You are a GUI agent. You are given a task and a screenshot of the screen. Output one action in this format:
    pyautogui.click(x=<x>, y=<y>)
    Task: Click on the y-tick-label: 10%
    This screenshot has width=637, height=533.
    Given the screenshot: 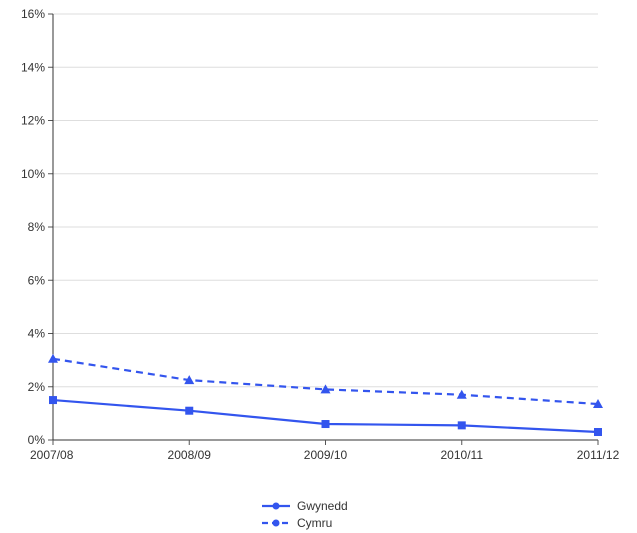 What is the action you would take?
    pyautogui.click(x=33, y=174)
    